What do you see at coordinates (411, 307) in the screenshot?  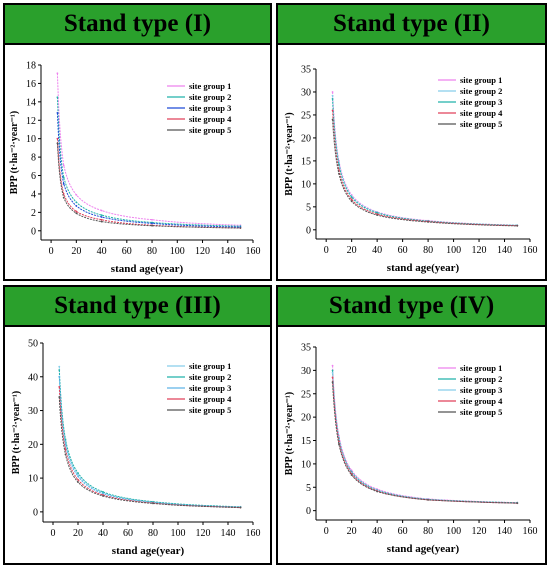 I see `panel-header: Stand type (IV)` at bounding box center [411, 307].